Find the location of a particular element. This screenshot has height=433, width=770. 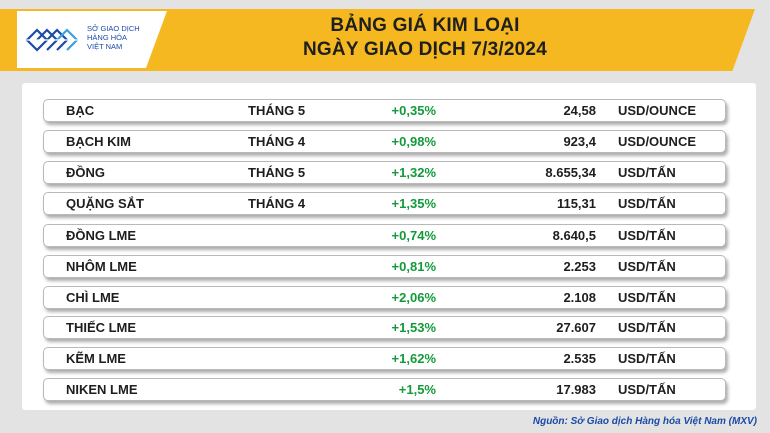

table-row: QUẶNG SẮT THÁNG 4 +1,35% 115,31 USD/TẤN is located at coordinates (384, 203).